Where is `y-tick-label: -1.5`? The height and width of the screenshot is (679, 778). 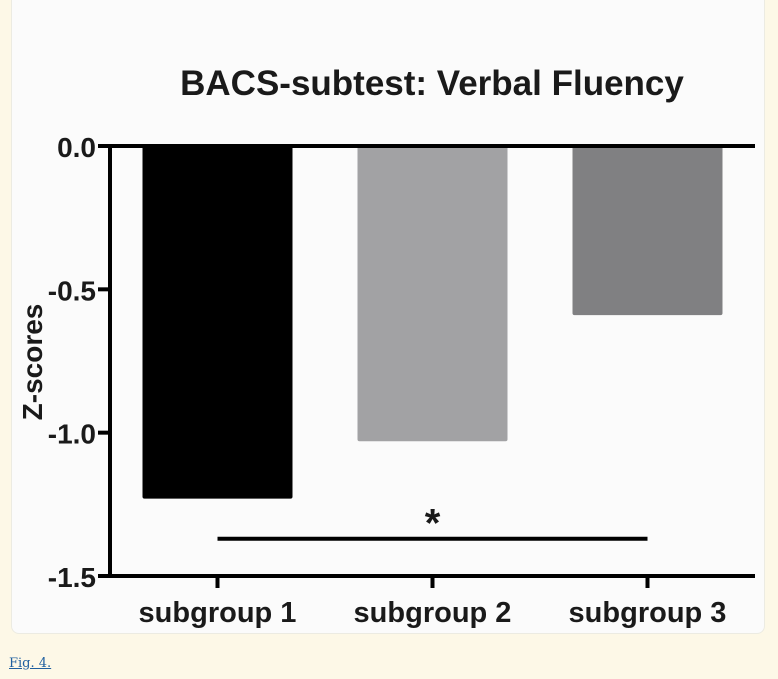 y-tick-label: -1.5 is located at coordinates (72, 577).